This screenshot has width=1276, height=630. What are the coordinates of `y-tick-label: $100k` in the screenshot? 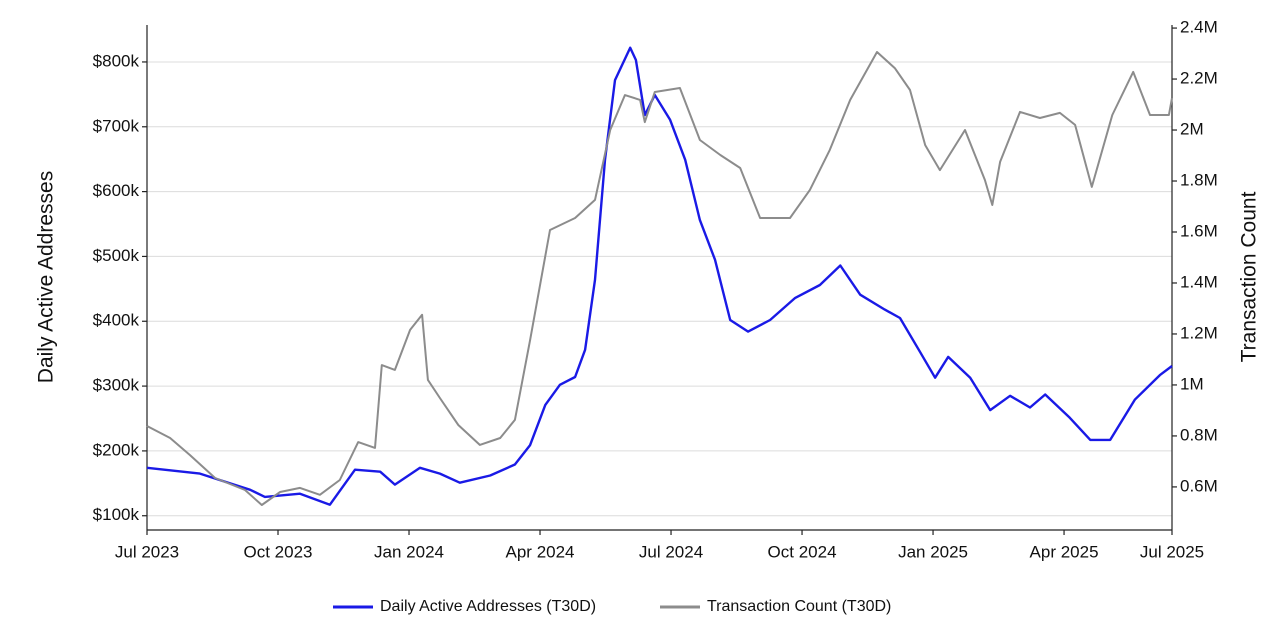 It's located at (116, 514).